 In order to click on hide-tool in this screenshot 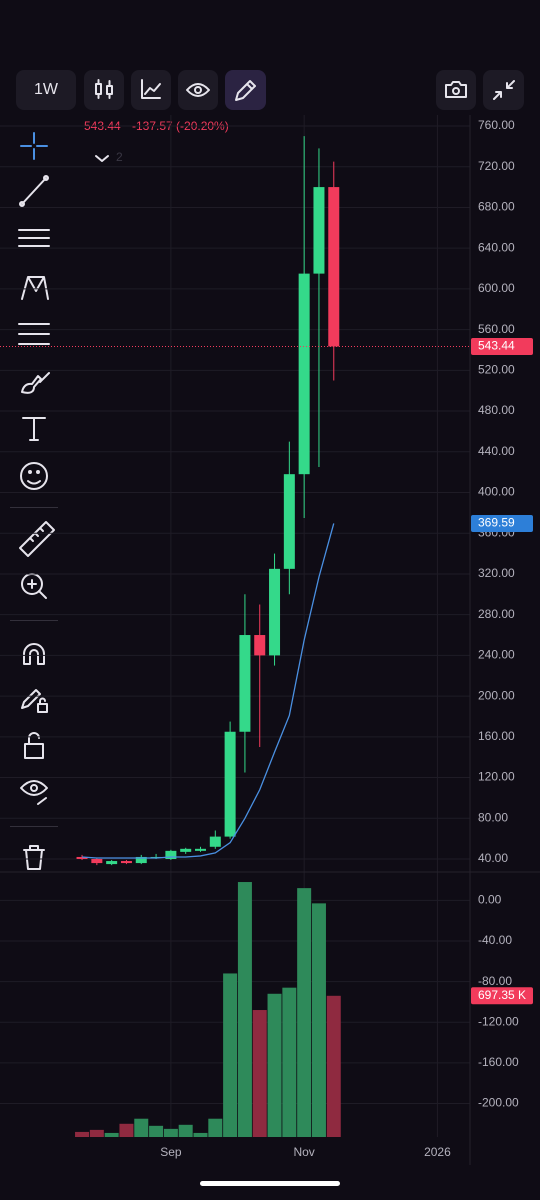, I will do `click(34, 792)`.